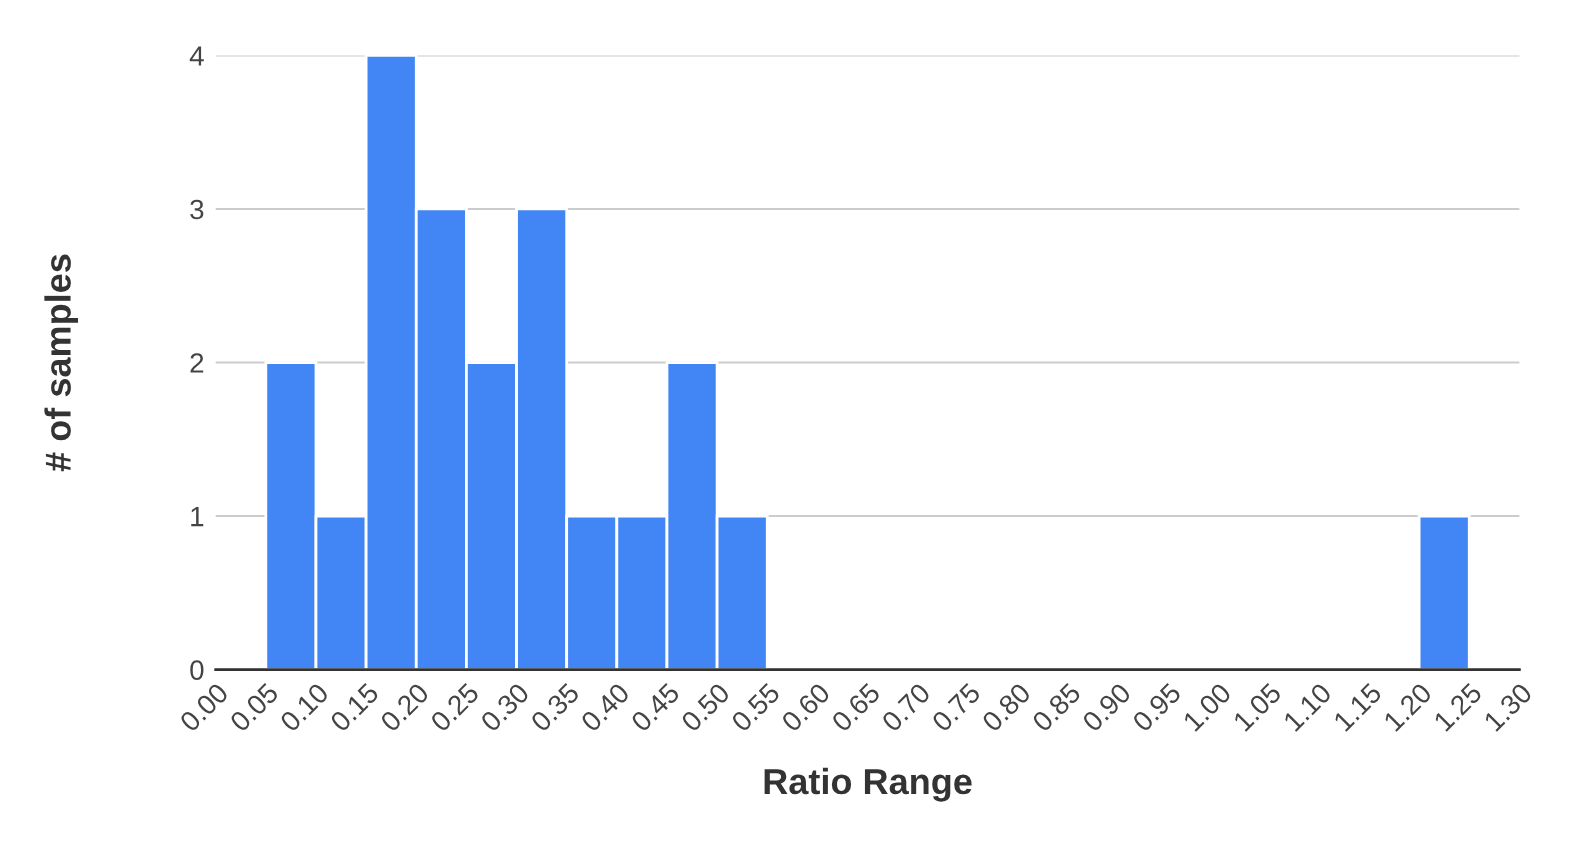 This screenshot has width=1586, height=853. I want to click on x-tick-label: 0.30, so click(505, 707).